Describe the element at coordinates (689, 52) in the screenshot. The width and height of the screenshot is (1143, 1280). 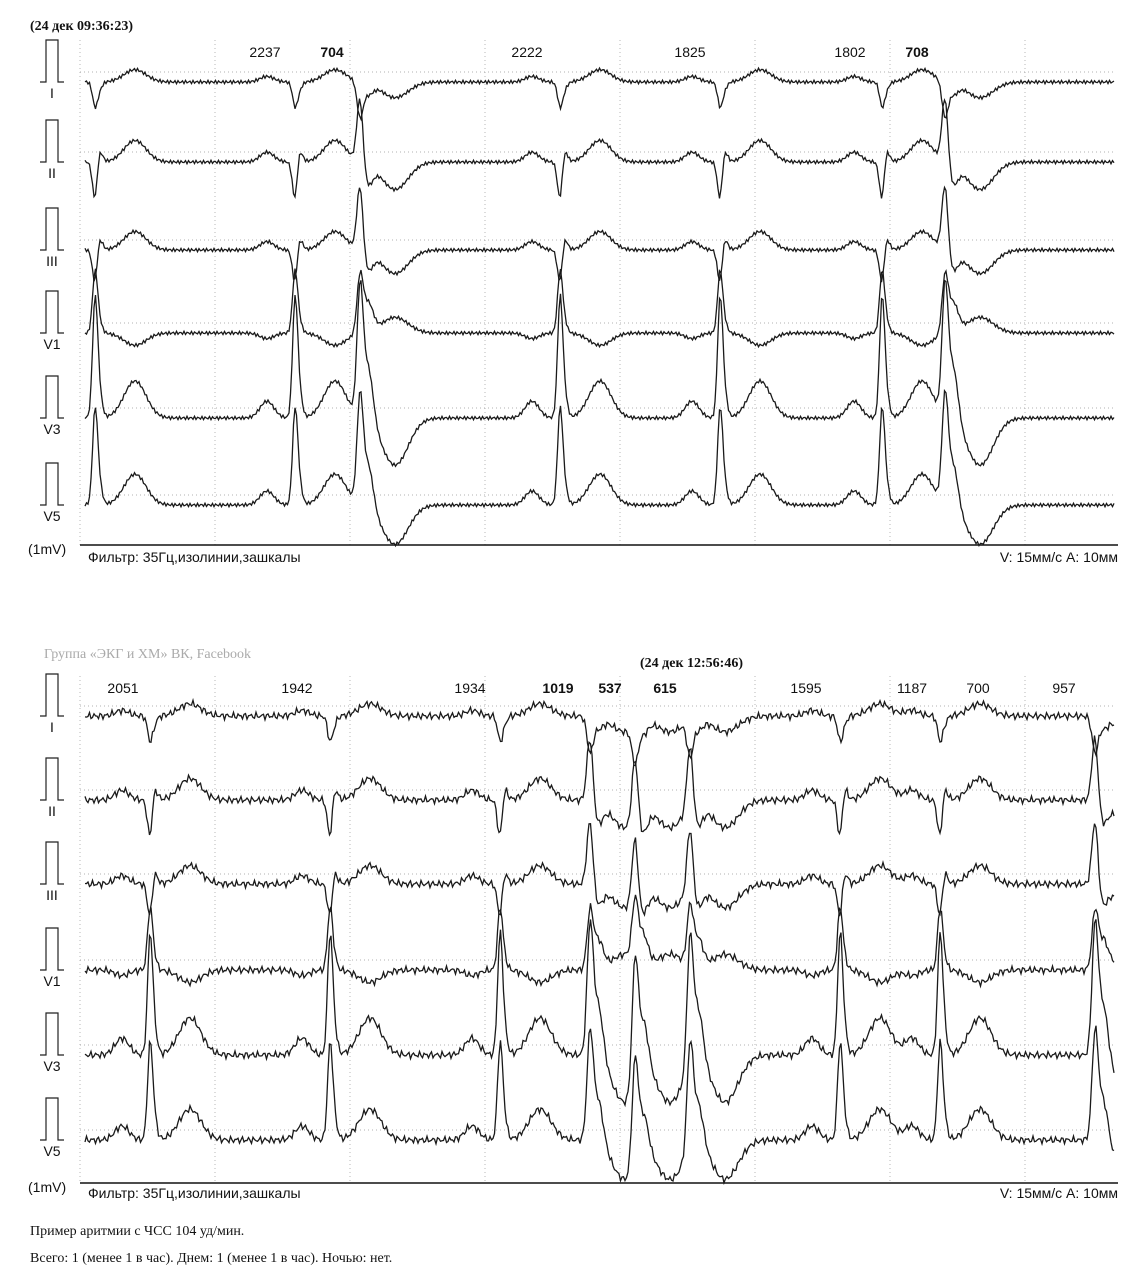
I see `rr-interval: 1825` at that location.